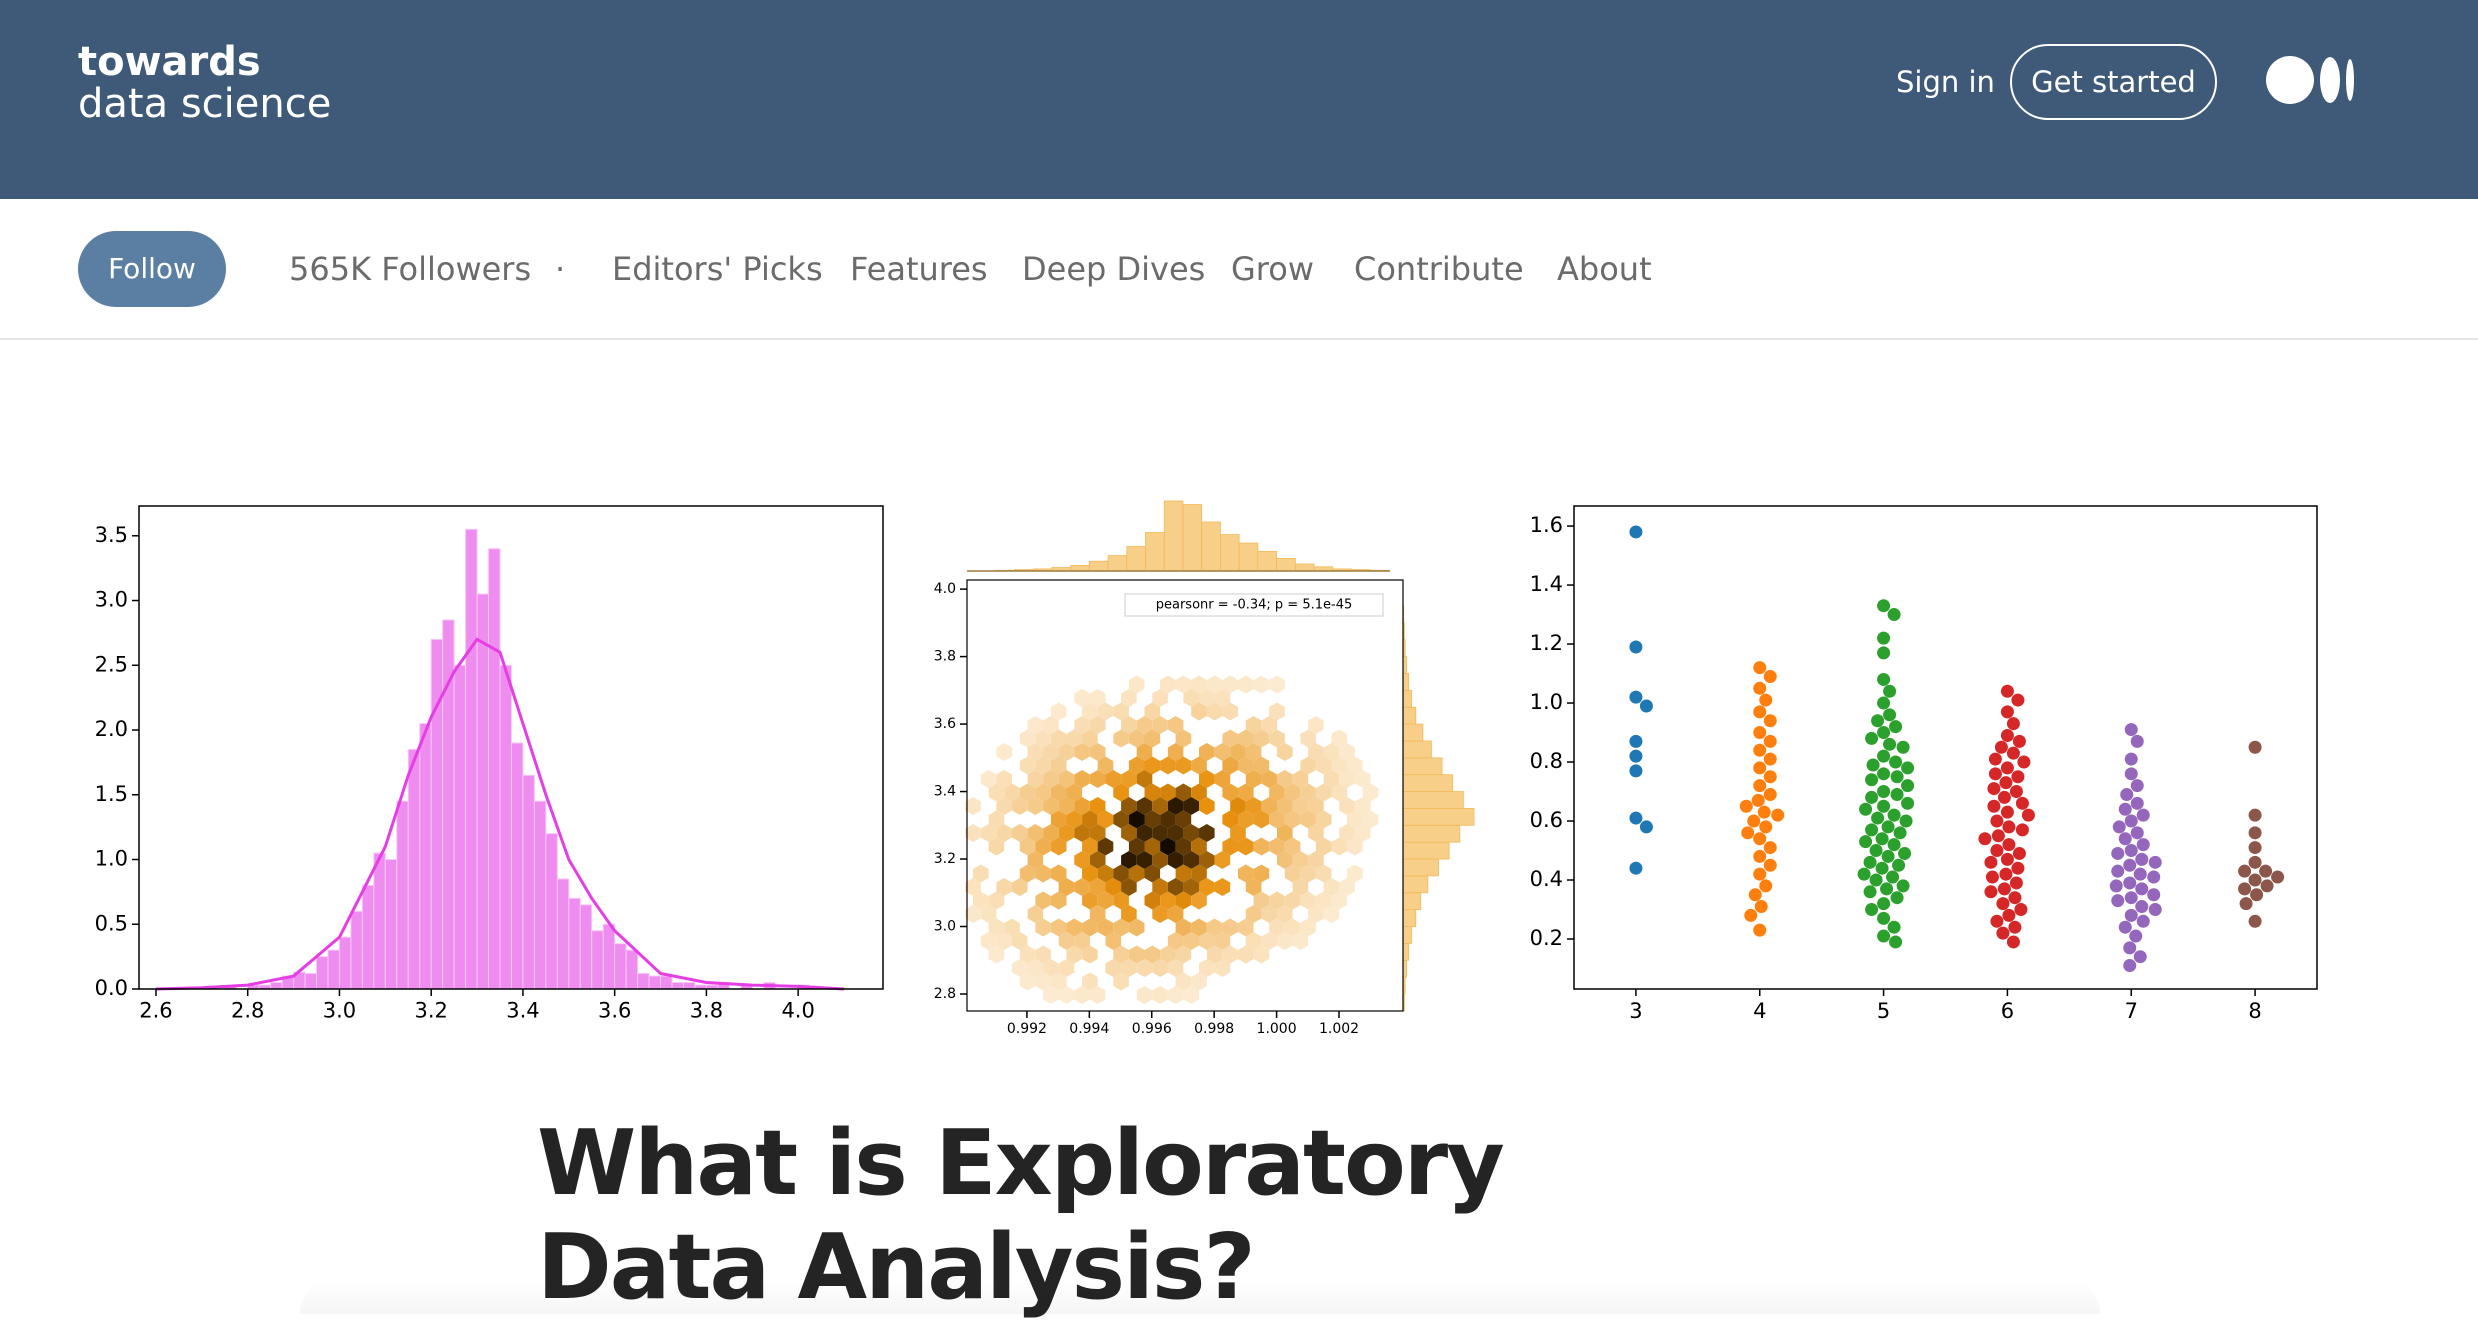 This screenshot has width=2478, height=1320. What do you see at coordinates (152, 269) in the screenshot?
I see `follow-button: Follow` at bounding box center [152, 269].